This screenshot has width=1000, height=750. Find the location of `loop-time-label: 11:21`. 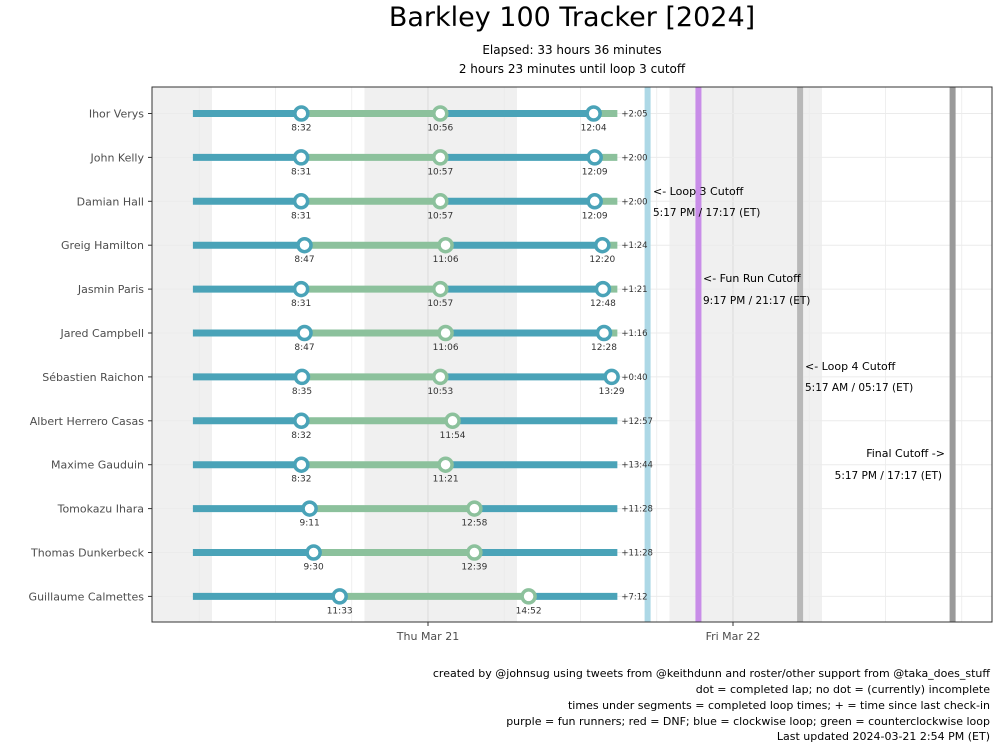

loop-time-label: 11:21 is located at coordinates (446, 480).